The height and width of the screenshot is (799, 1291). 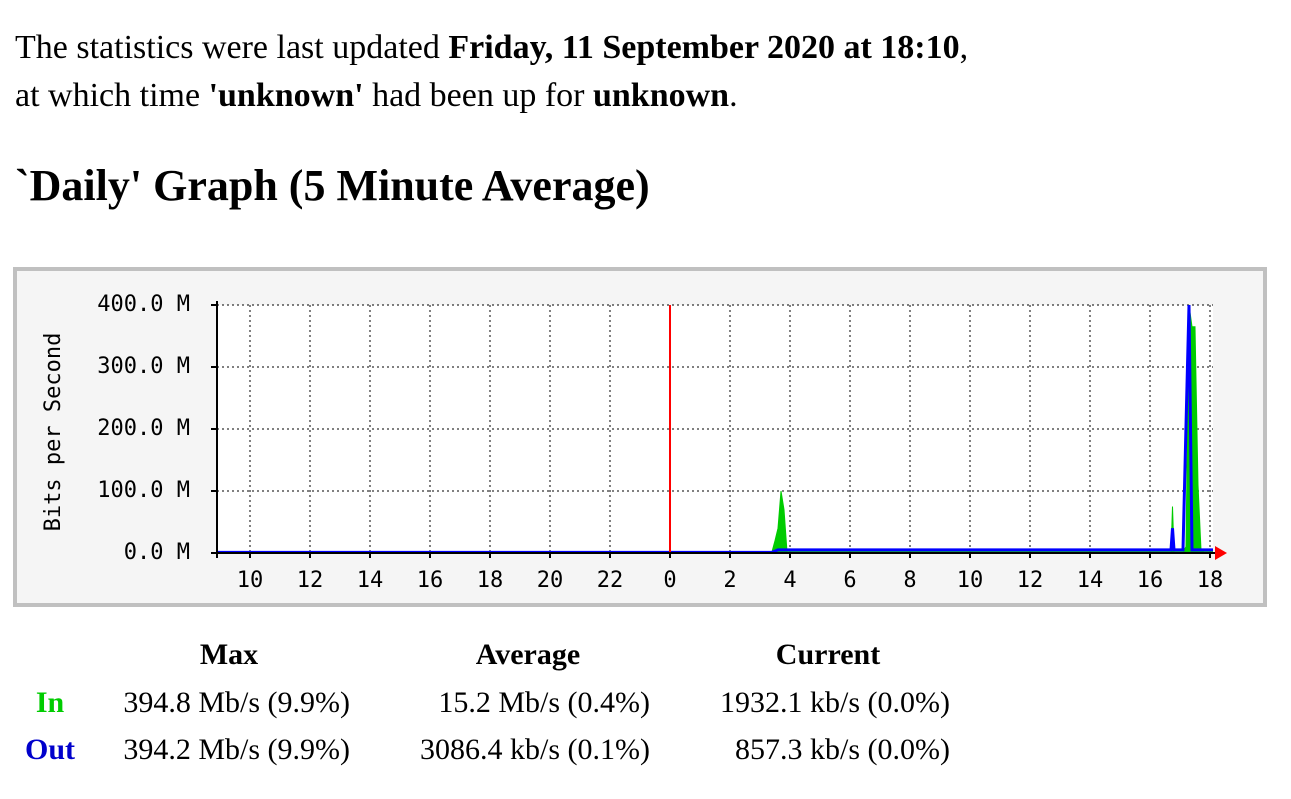 I want to click on text: had been up for, so click(x=478, y=95).